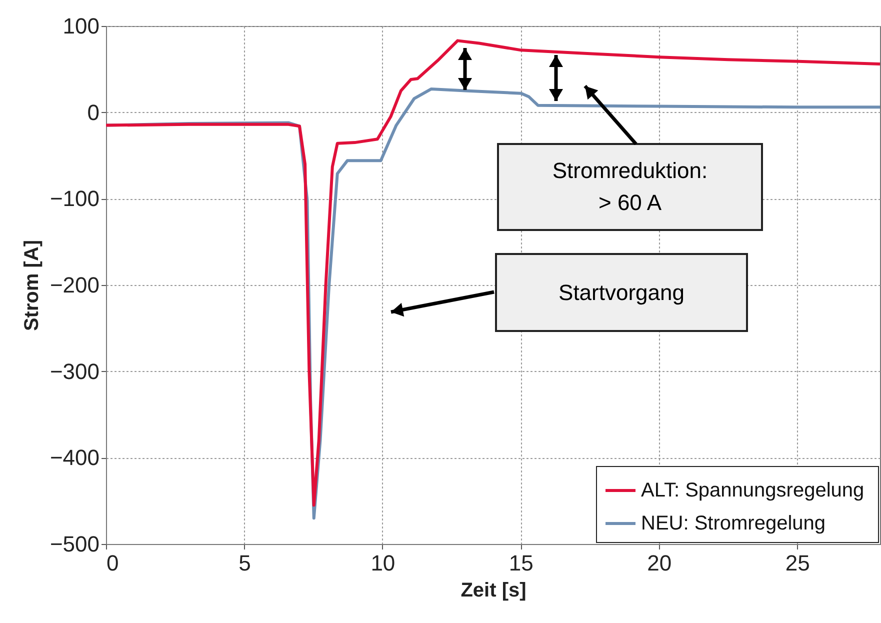  Describe the element at coordinates (112, 563) in the screenshot. I see `x-tick-label: 0` at that location.